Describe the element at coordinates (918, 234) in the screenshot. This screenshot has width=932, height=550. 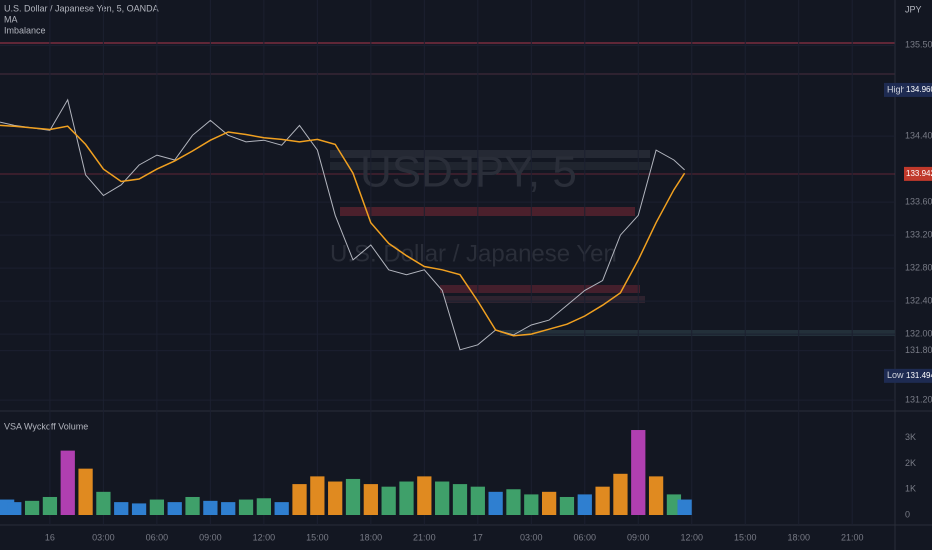
I see `y-tick-label: 133.200` at that location.